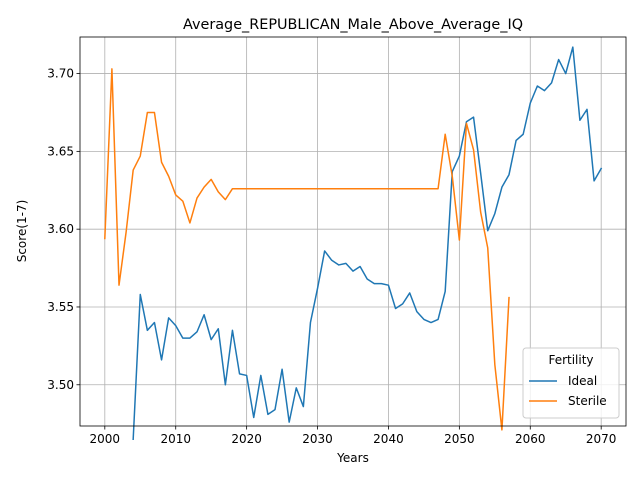 The image size is (640, 480). I want to click on legend: Fertility Ideal Sterile, so click(571, 383).